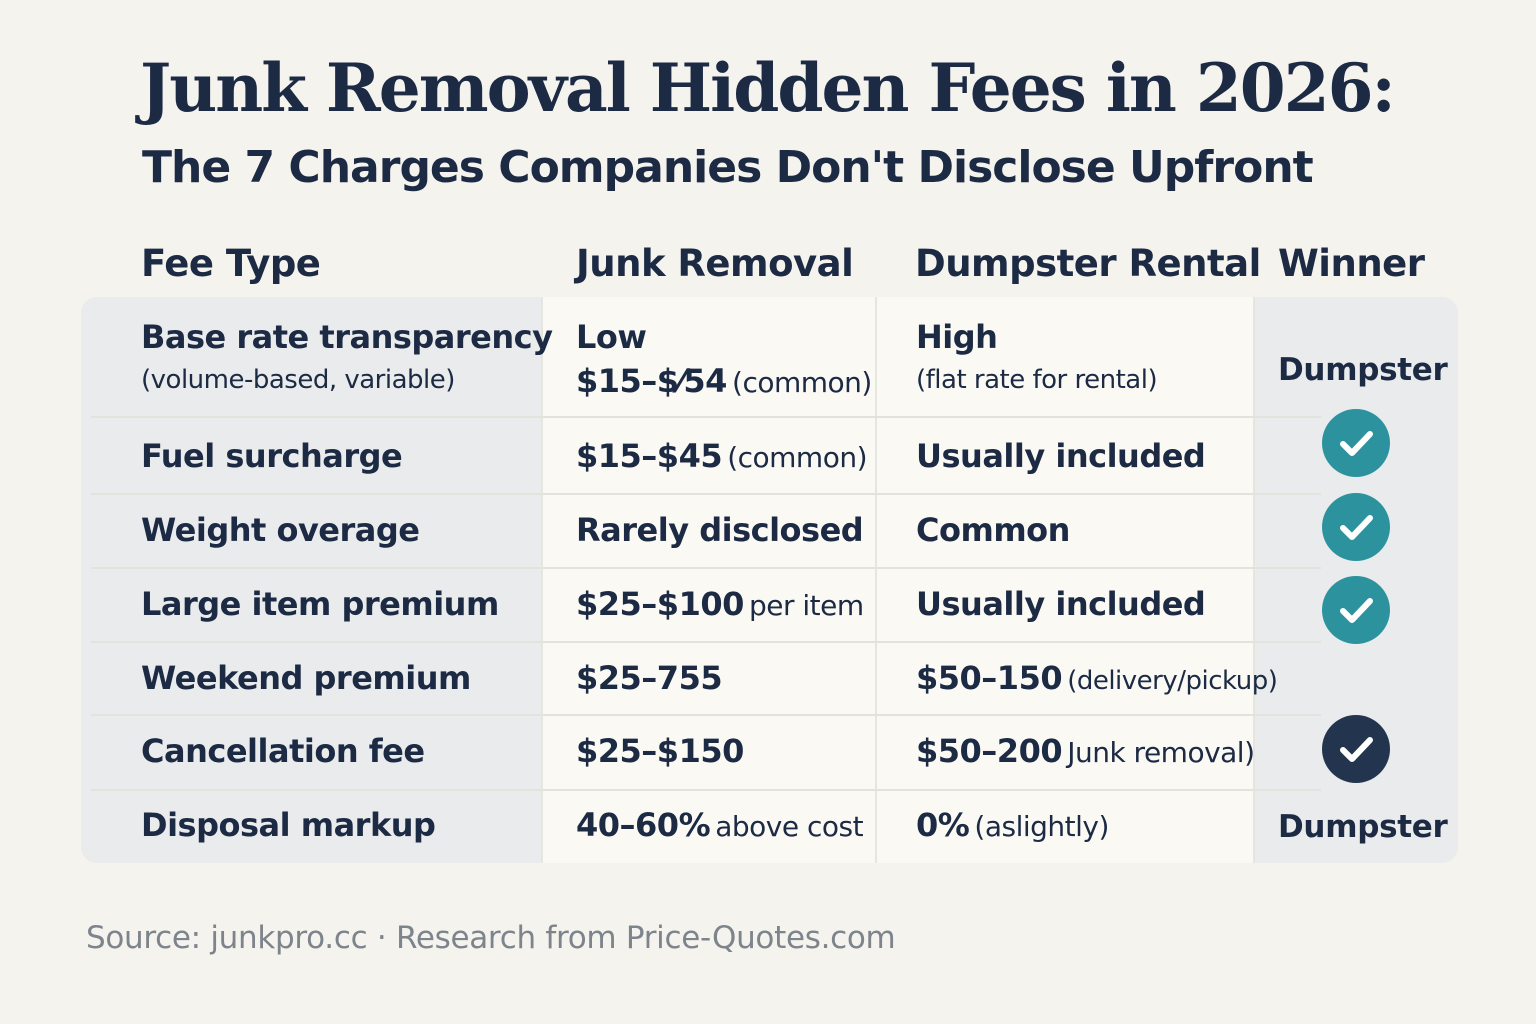  What do you see at coordinates (1037, 380) in the screenshot?
I see `dumpster-note: (flat rate for rental)` at bounding box center [1037, 380].